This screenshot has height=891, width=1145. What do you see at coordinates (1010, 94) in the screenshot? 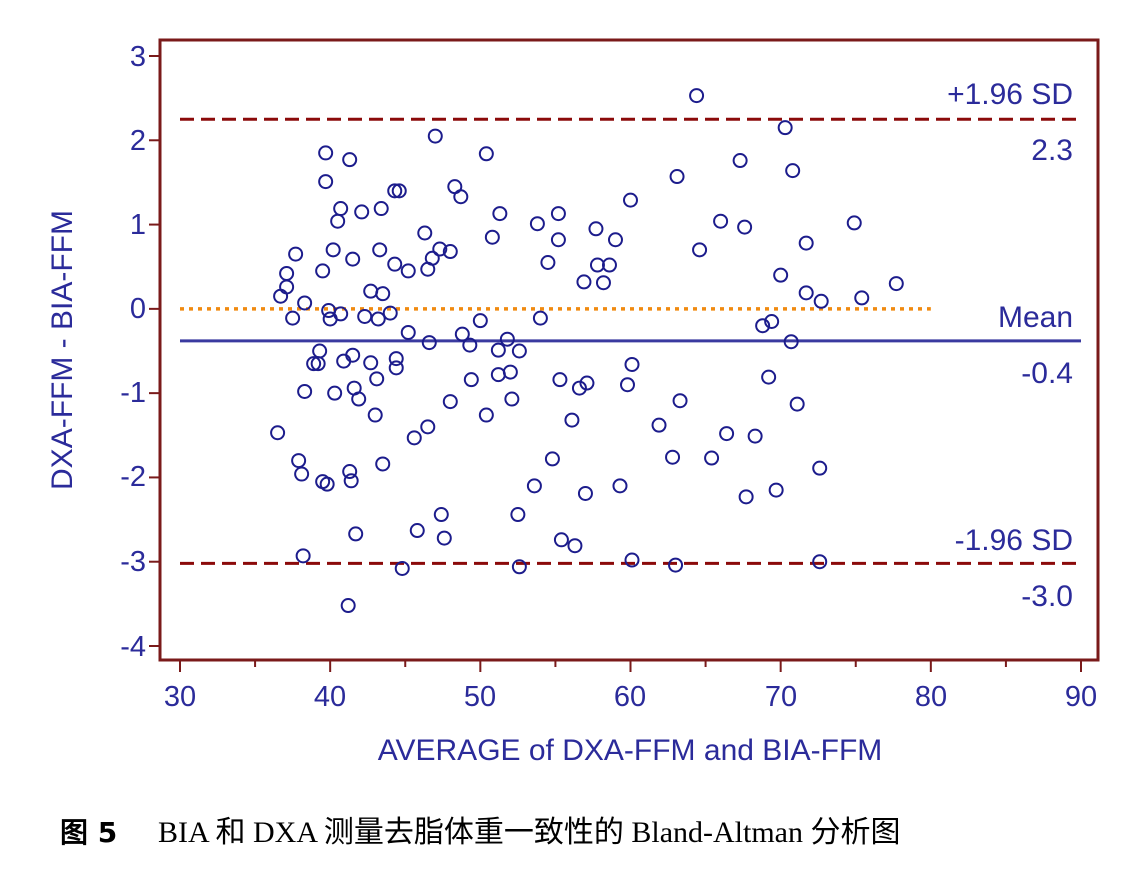
I see `upper-limit-label: +1.96 SD` at bounding box center [1010, 94].